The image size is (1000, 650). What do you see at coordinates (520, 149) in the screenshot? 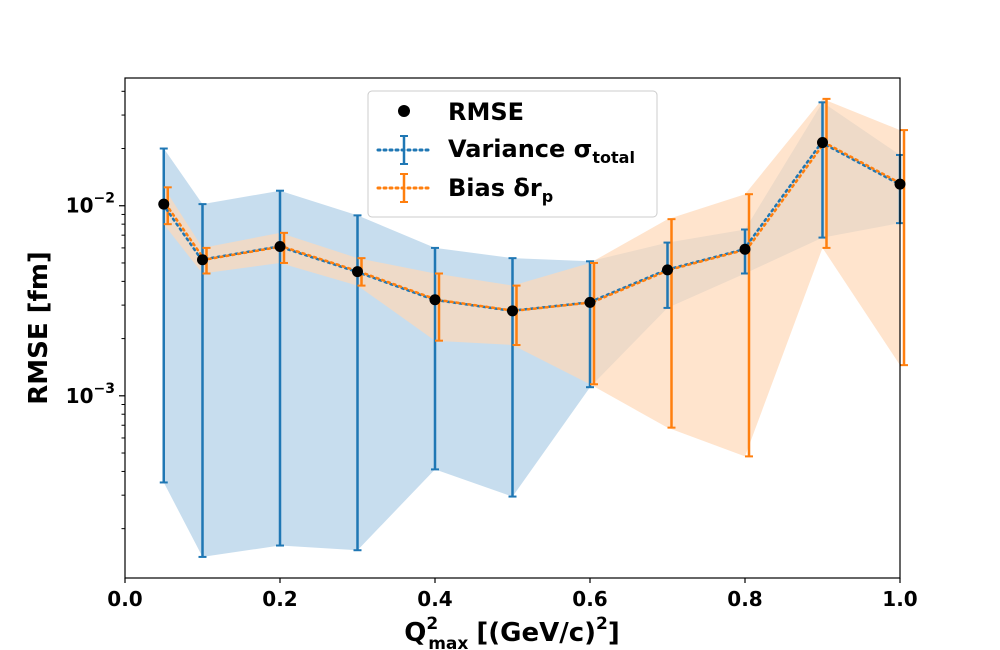
I see `legend-variance-text: Variance σ` at bounding box center [520, 149].